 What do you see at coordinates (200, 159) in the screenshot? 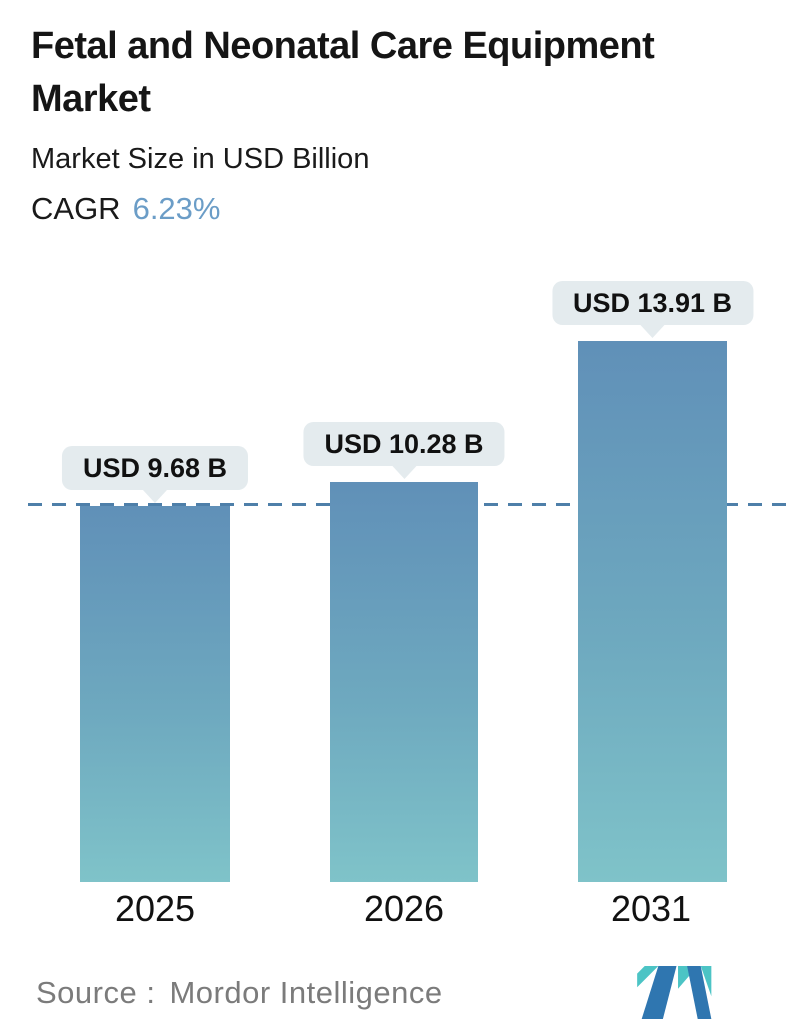
I see `chart-subtitle: Market Size in USD Billion` at bounding box center [200, 159].